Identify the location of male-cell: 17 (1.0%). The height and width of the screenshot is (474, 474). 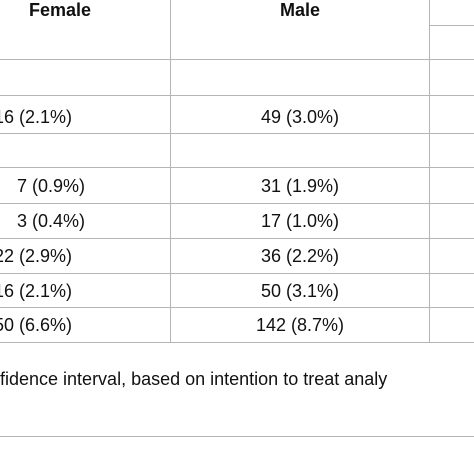
(300, 221).